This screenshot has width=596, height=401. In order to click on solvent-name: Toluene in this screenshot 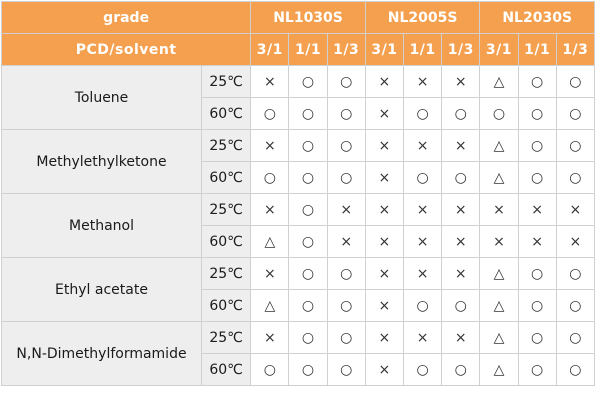, I will do `click(101, 97)`.